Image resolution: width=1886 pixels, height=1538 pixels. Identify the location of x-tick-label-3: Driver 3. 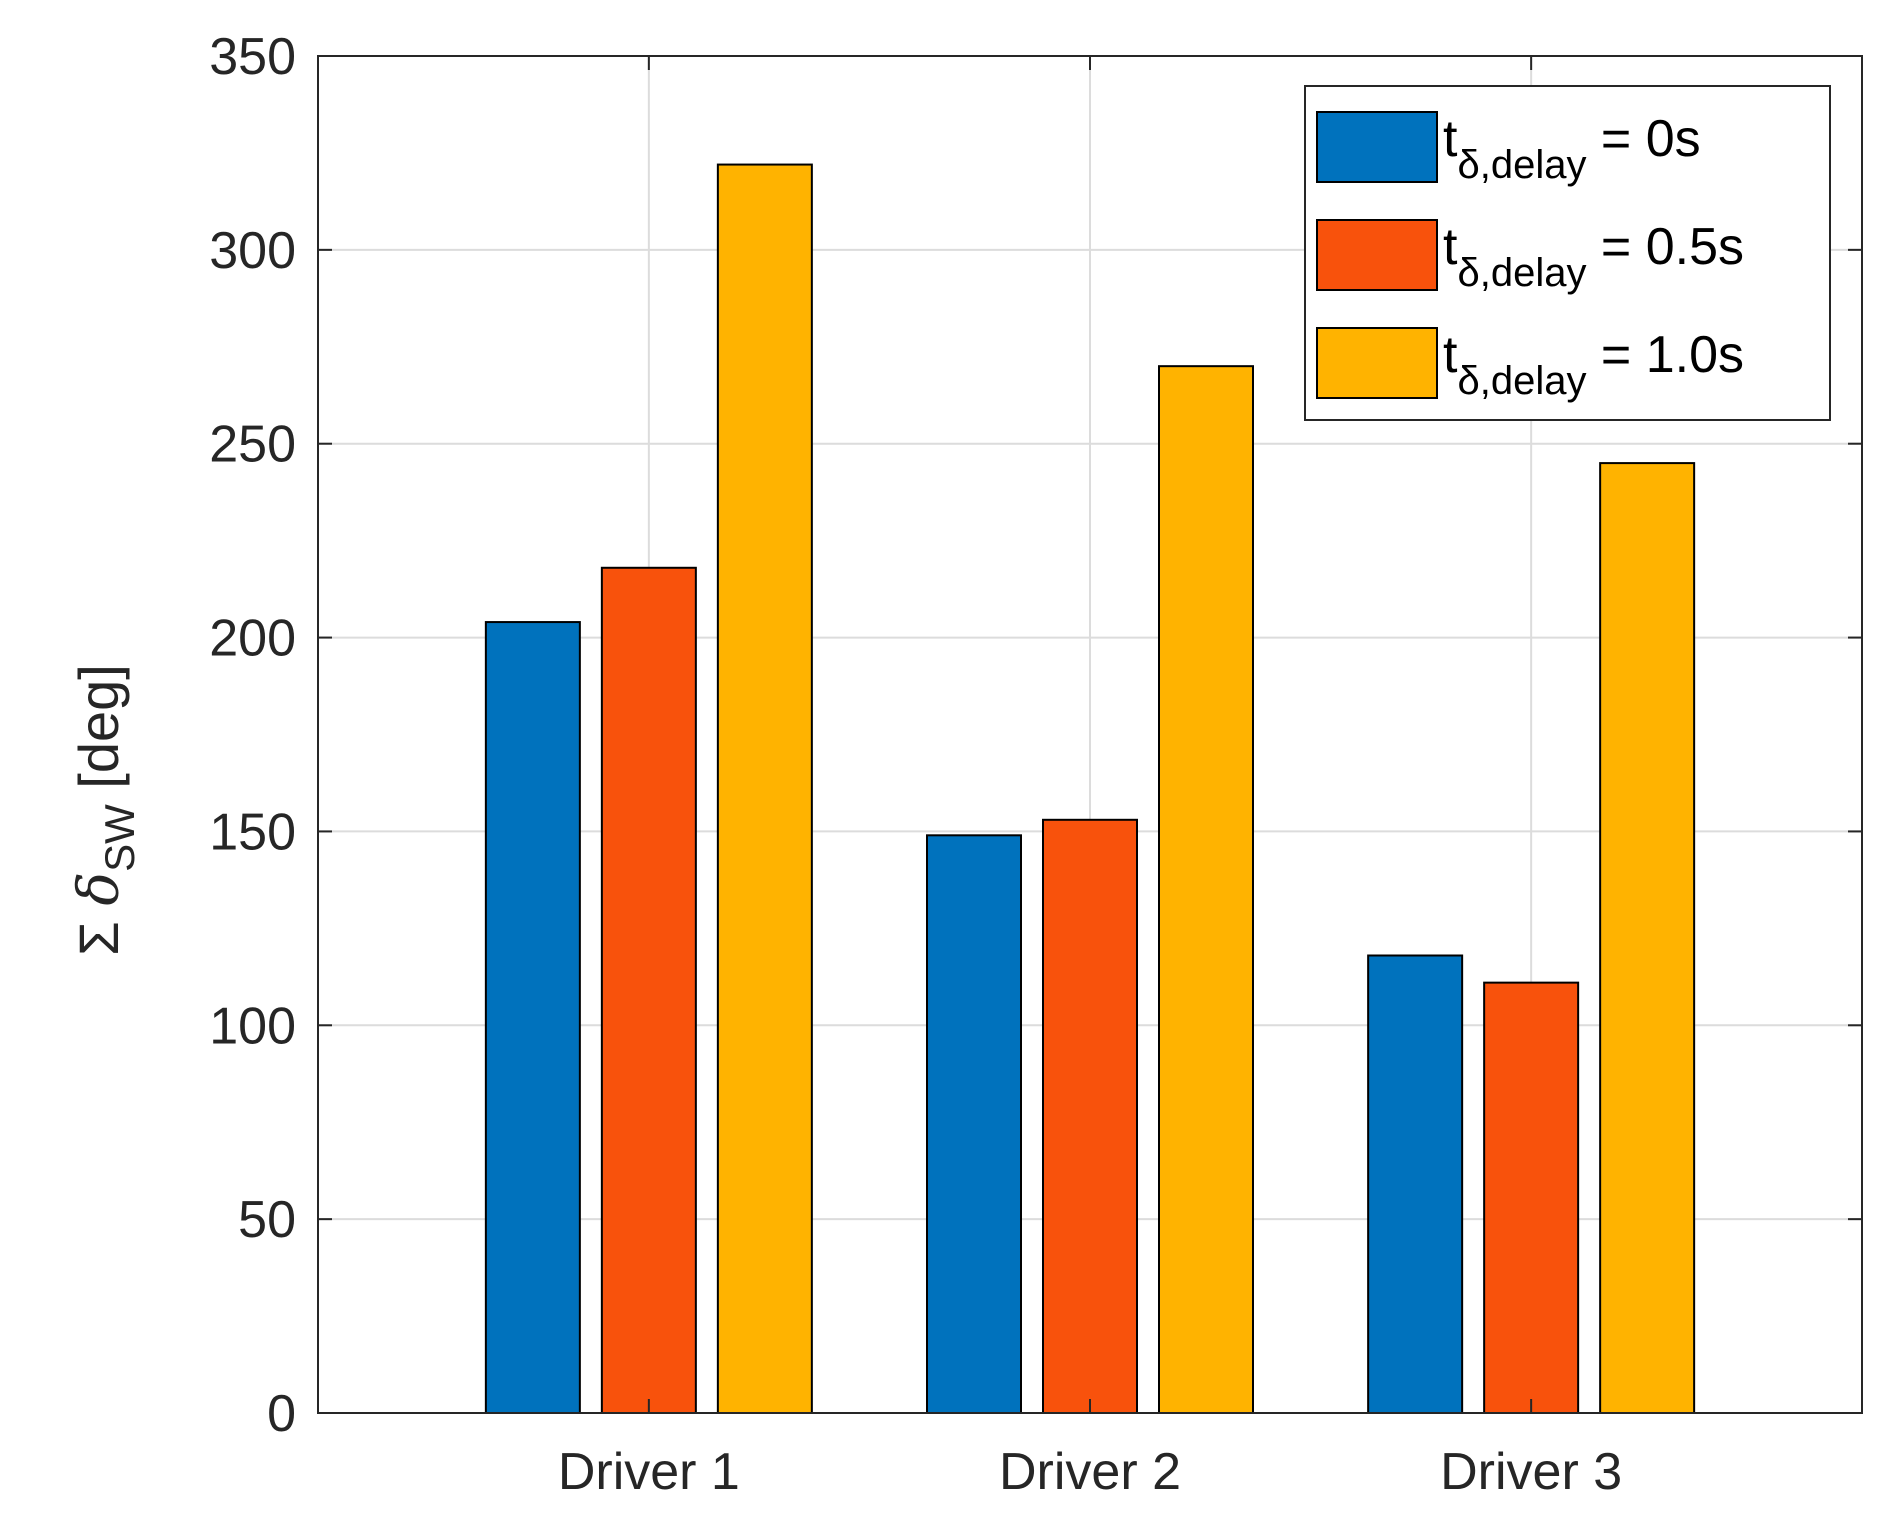
(1531, 1472).